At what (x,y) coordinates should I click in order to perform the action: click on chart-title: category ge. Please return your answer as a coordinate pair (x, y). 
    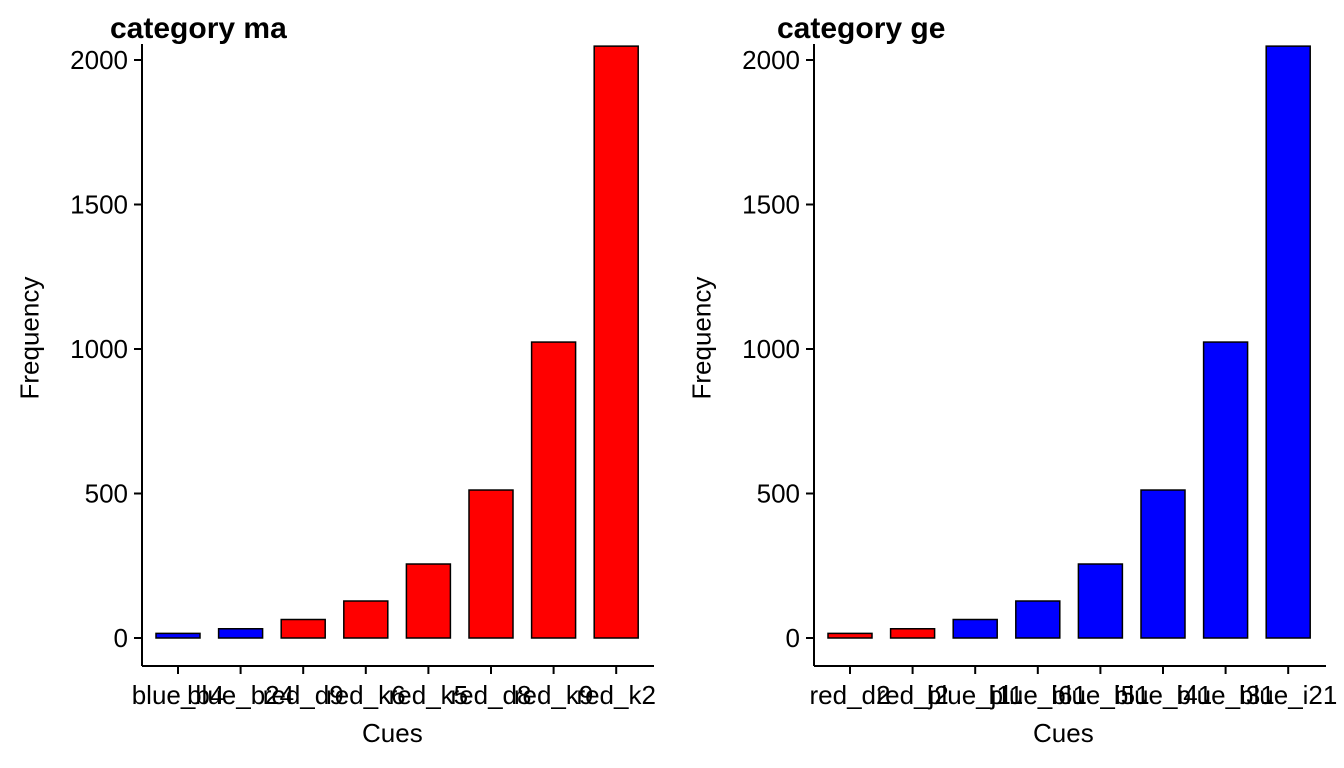
    Looking at the image, I should click on (861, 28).